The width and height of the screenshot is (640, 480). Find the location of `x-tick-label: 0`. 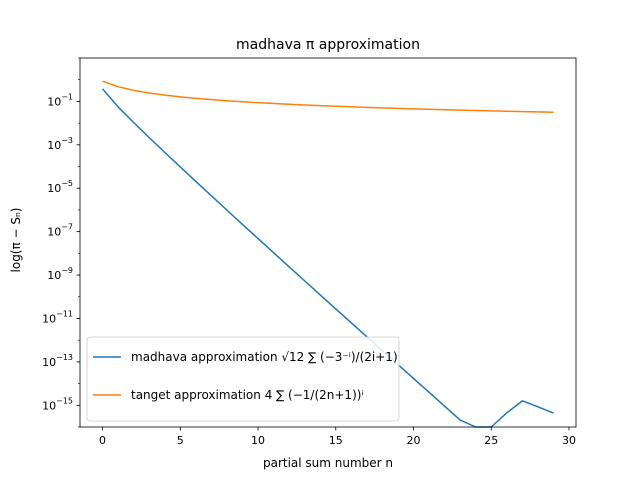

x-tick-label: 0 is located at coordinates (102, 440).